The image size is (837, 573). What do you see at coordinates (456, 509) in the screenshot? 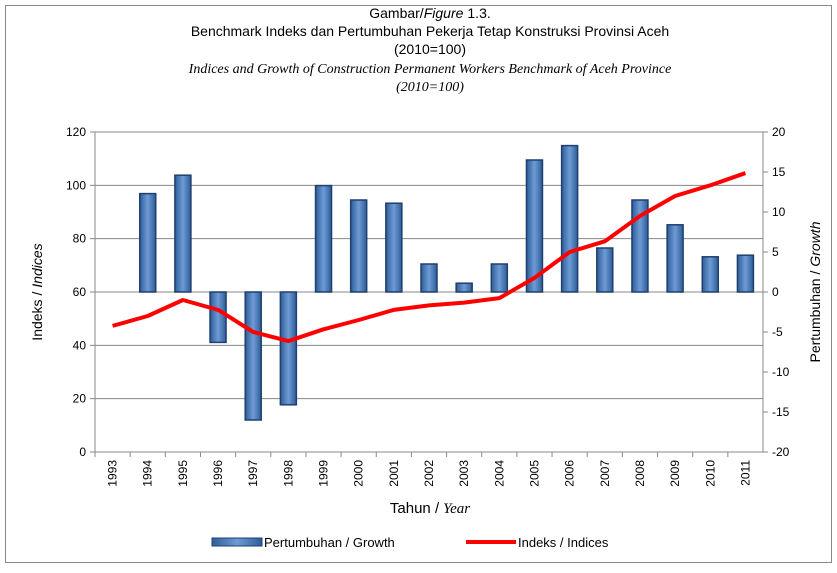
I see `x-label-italic: Year` at bounding box center [456, 509].